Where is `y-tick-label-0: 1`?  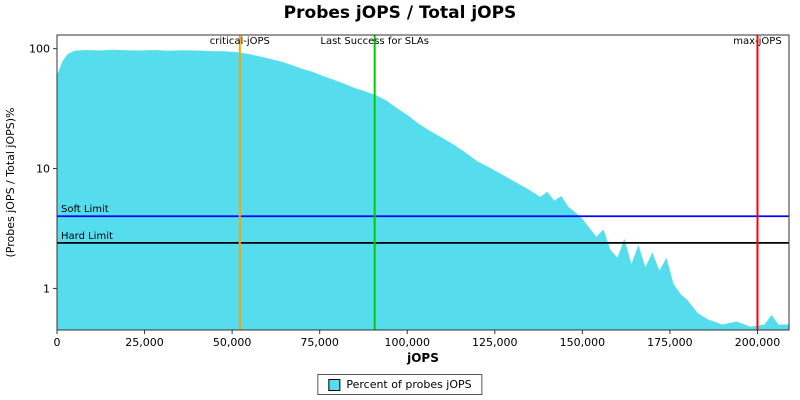 y-tick-label-0: 1 is located at coordinates (46, 288).